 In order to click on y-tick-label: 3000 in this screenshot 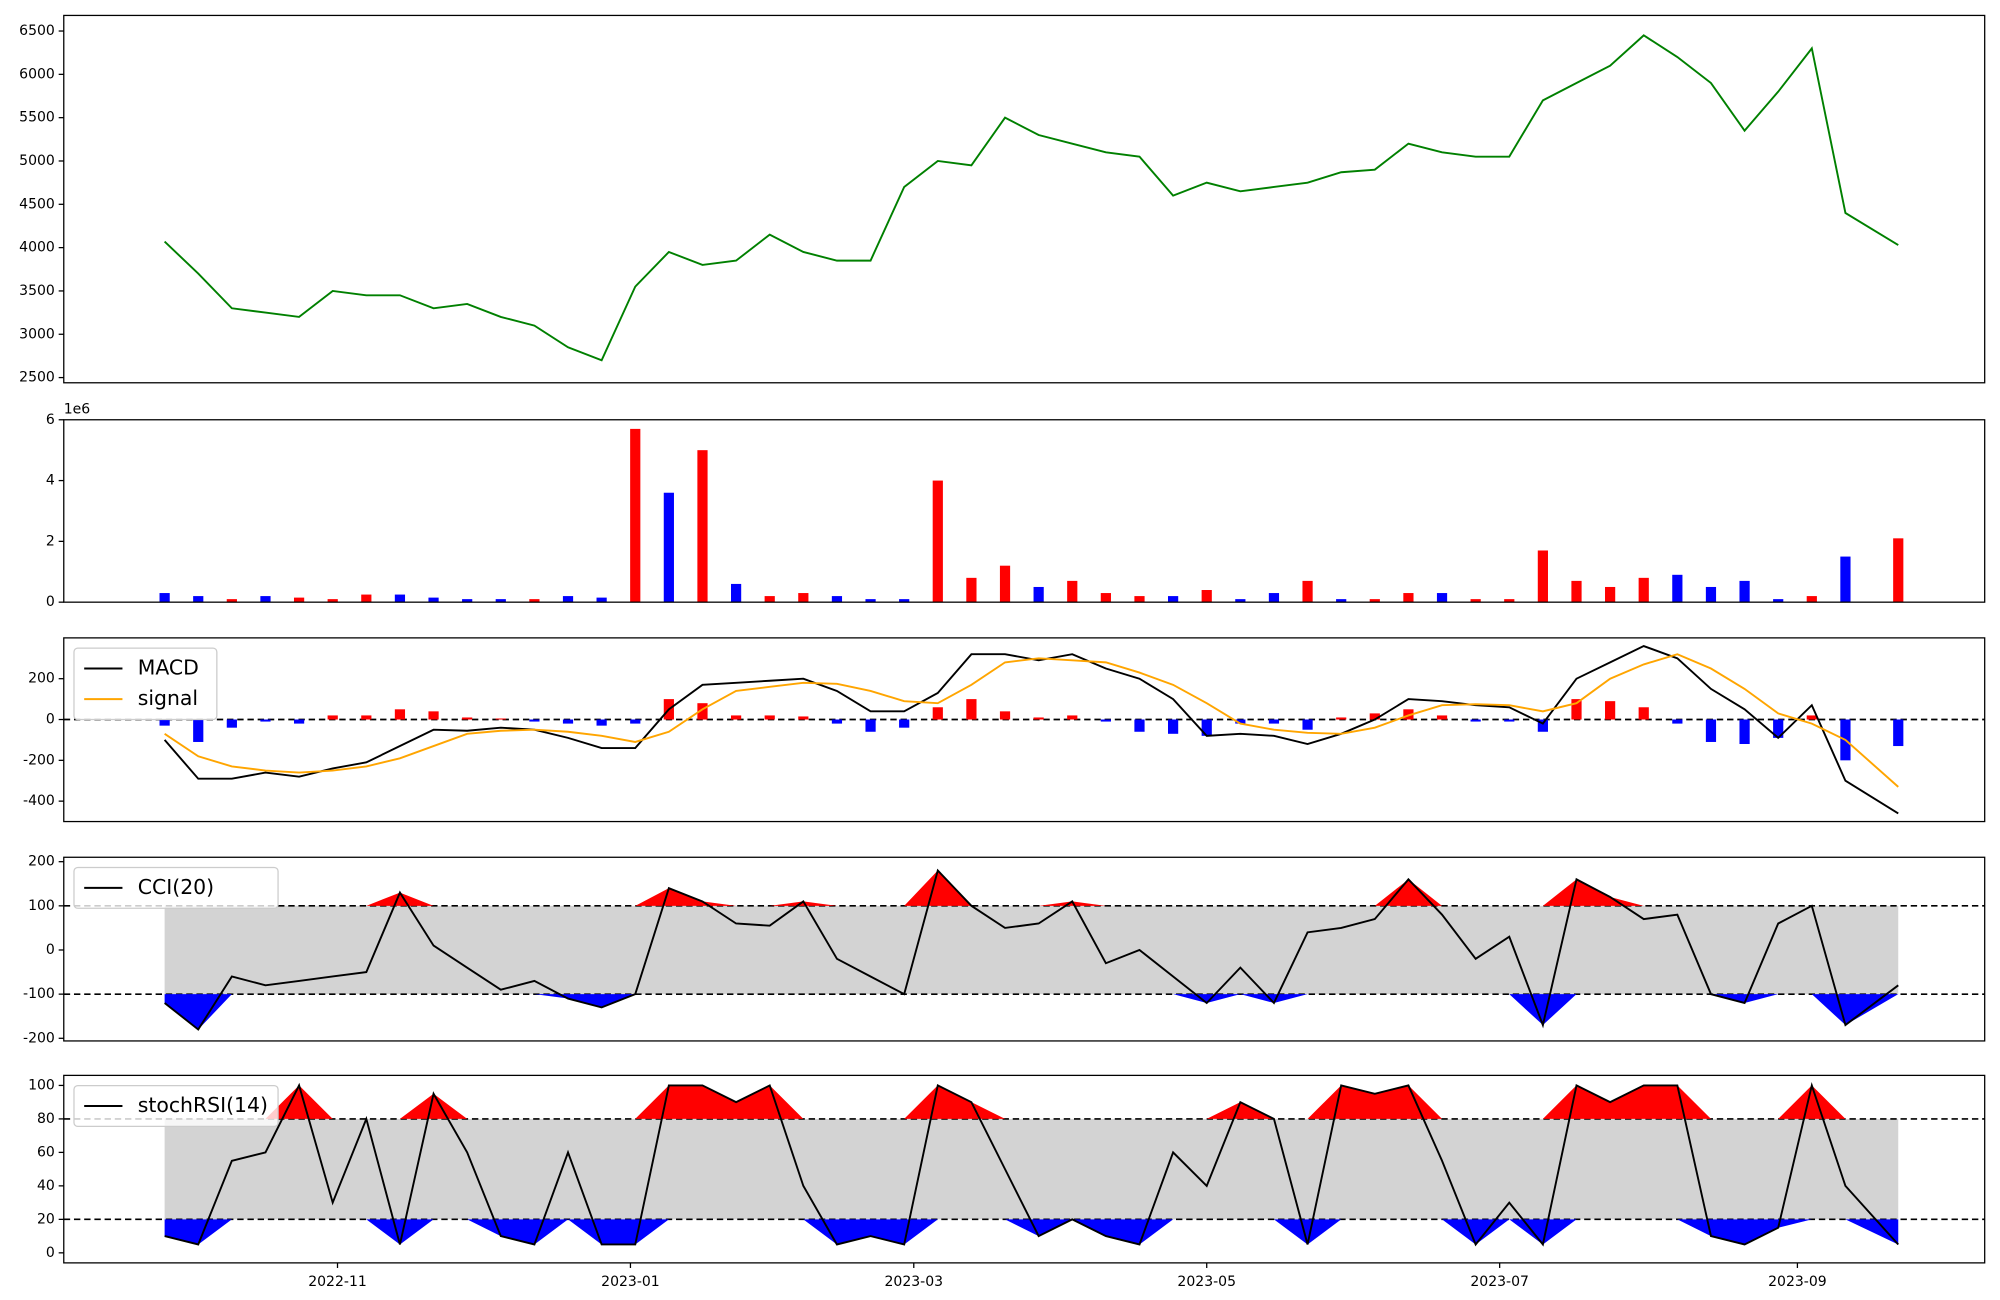, I will do `click(37, 334)`.